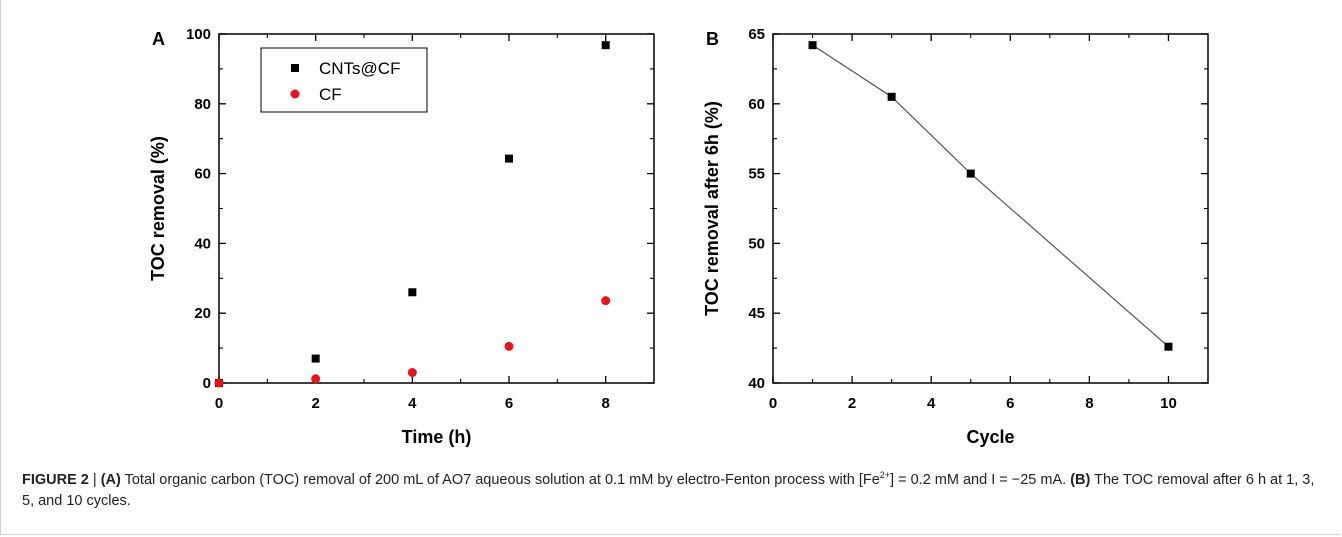 The width and height of the screenshot is (1342, 537). I want to click on chart-b-y-tick-label: 55, so click(756, 174).